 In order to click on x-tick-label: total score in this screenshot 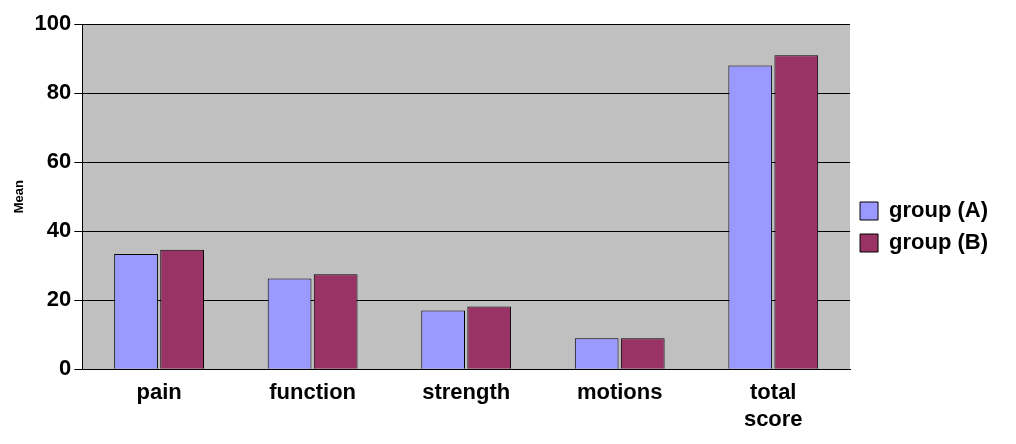, I will do `click(773, 405)`.